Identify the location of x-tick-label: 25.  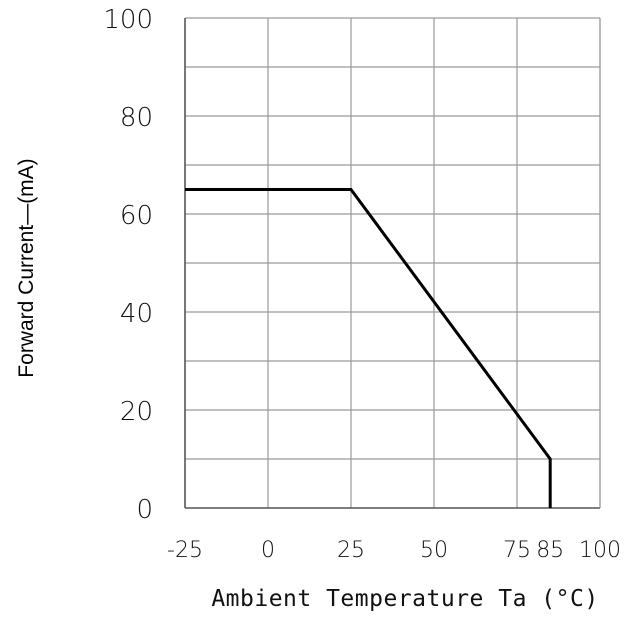
(351, 550).